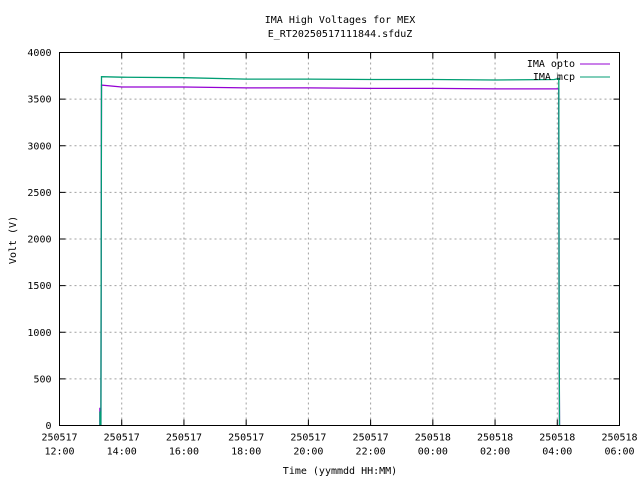 The height and width of the screenshot is (480, 640). I want to click on legend-label-opto: IMA opto, so click(551, 64).